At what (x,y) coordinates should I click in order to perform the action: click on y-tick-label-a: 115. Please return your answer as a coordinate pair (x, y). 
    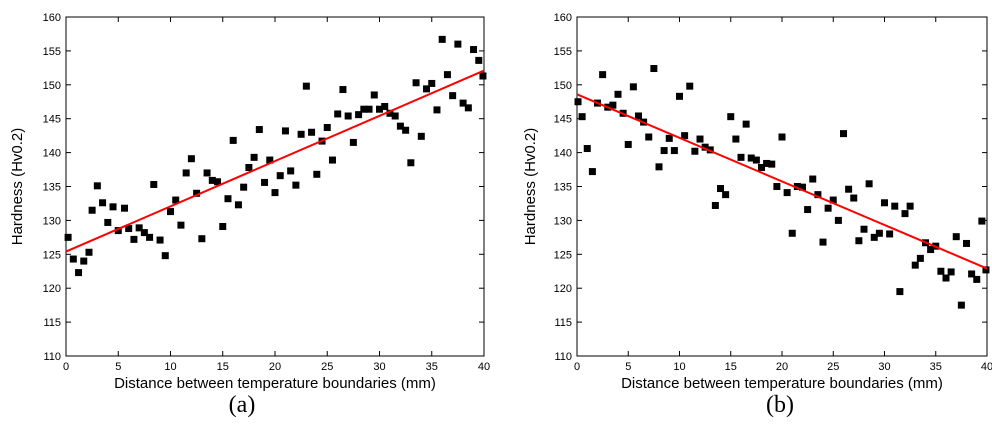
    Looking at the image, I should click on (52, 323).